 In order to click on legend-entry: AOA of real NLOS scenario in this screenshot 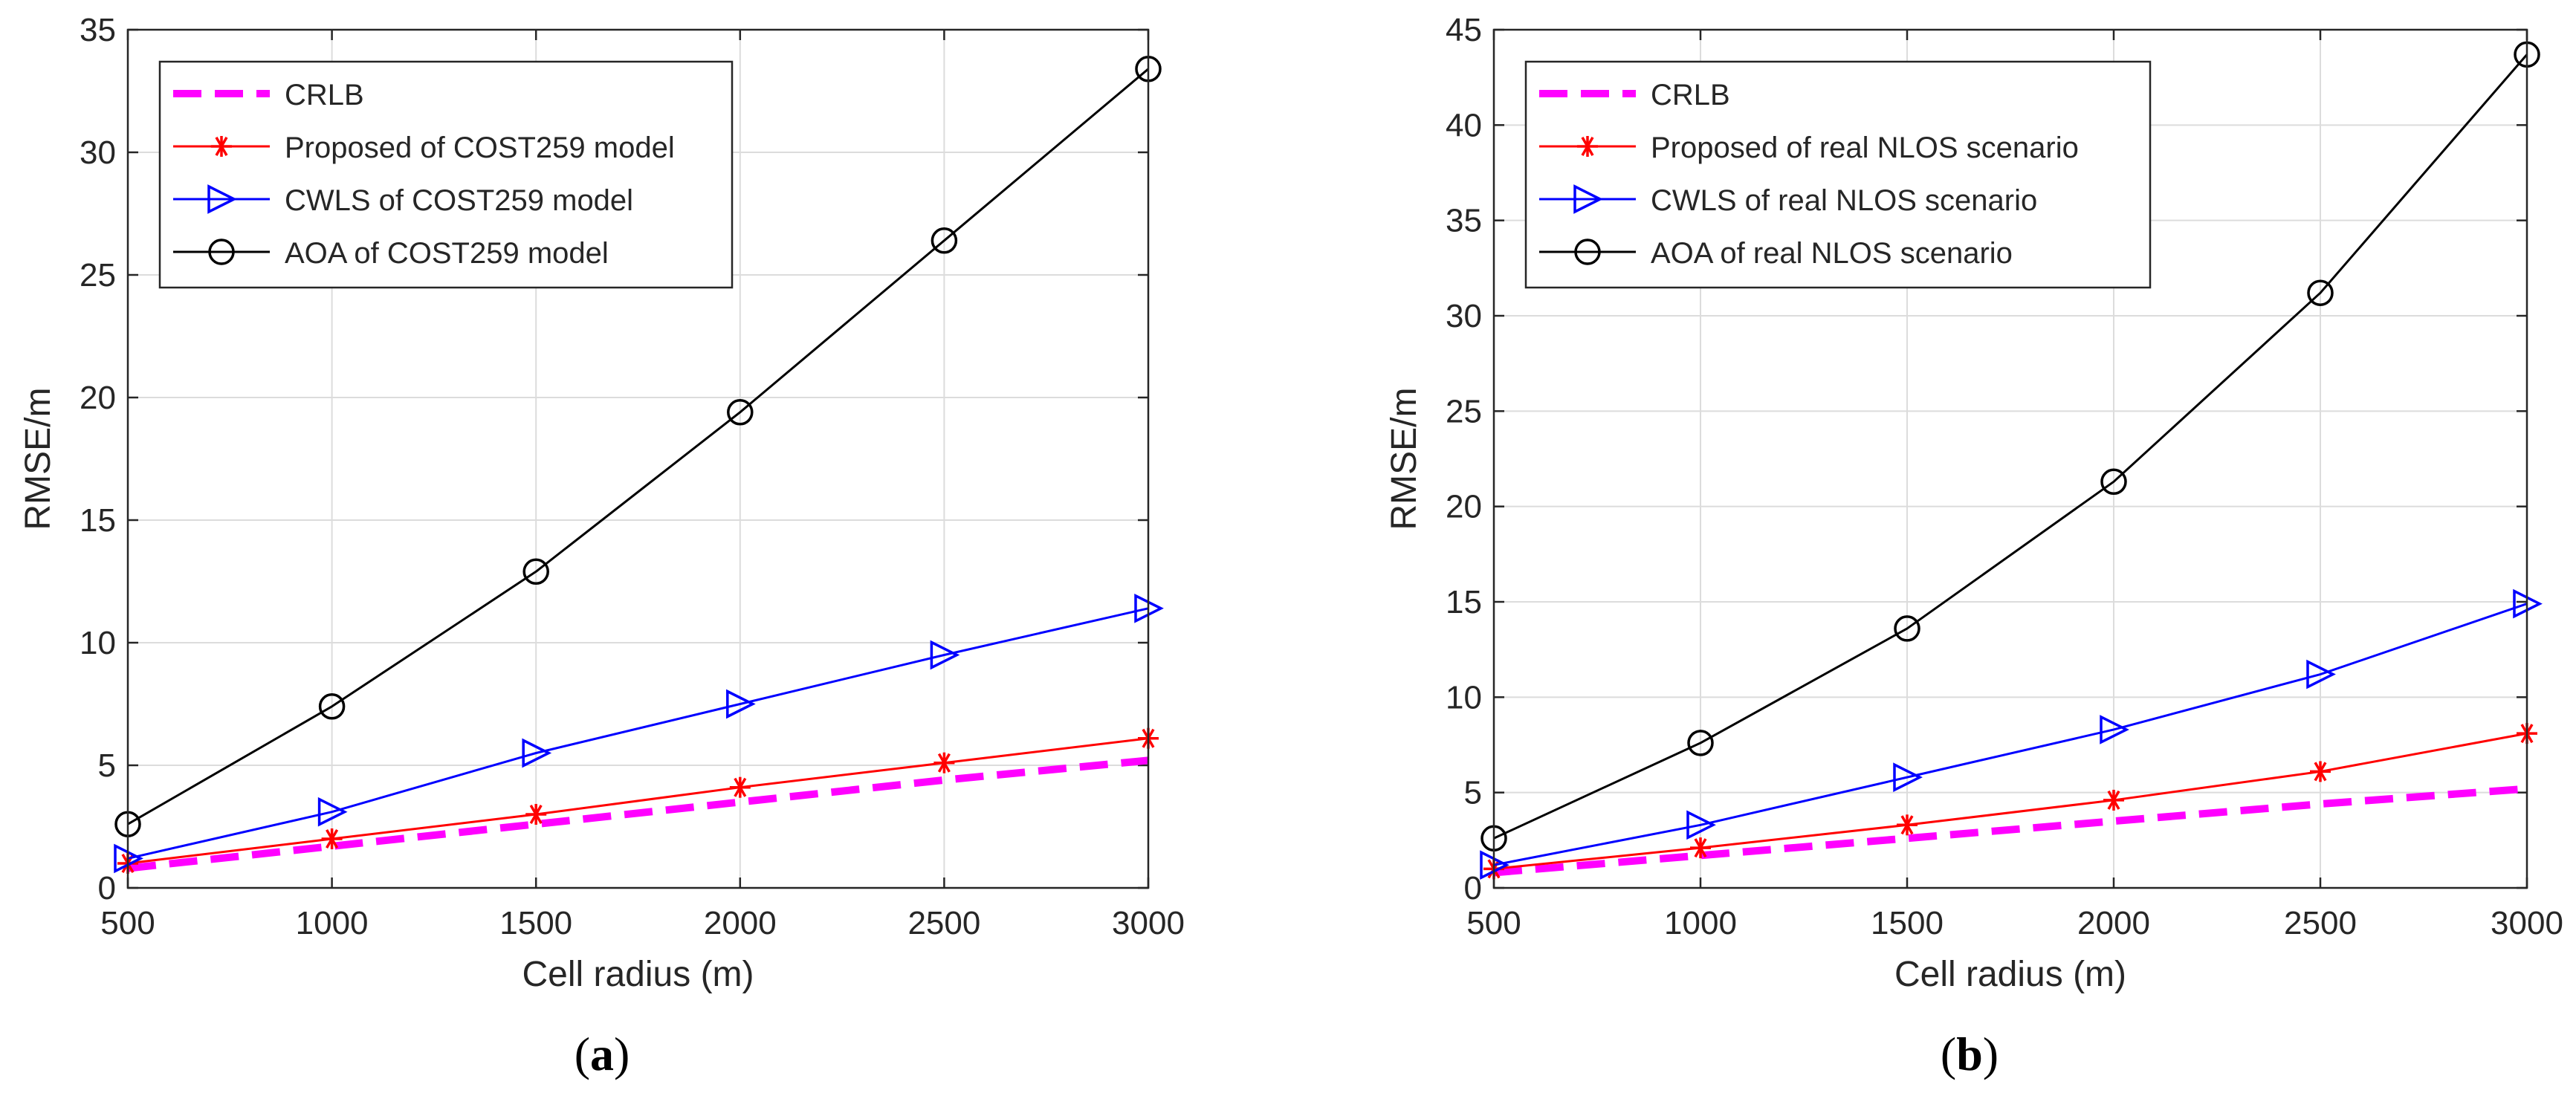, I will do `click(1776, 253)`.